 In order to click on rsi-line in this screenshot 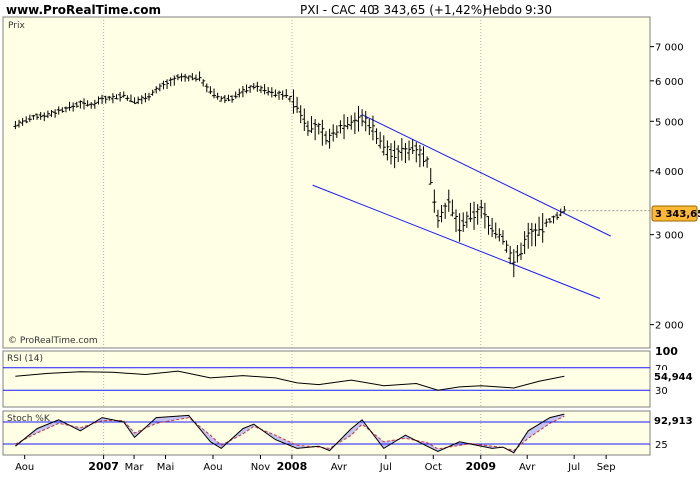, I will do `click(290, 380)`.